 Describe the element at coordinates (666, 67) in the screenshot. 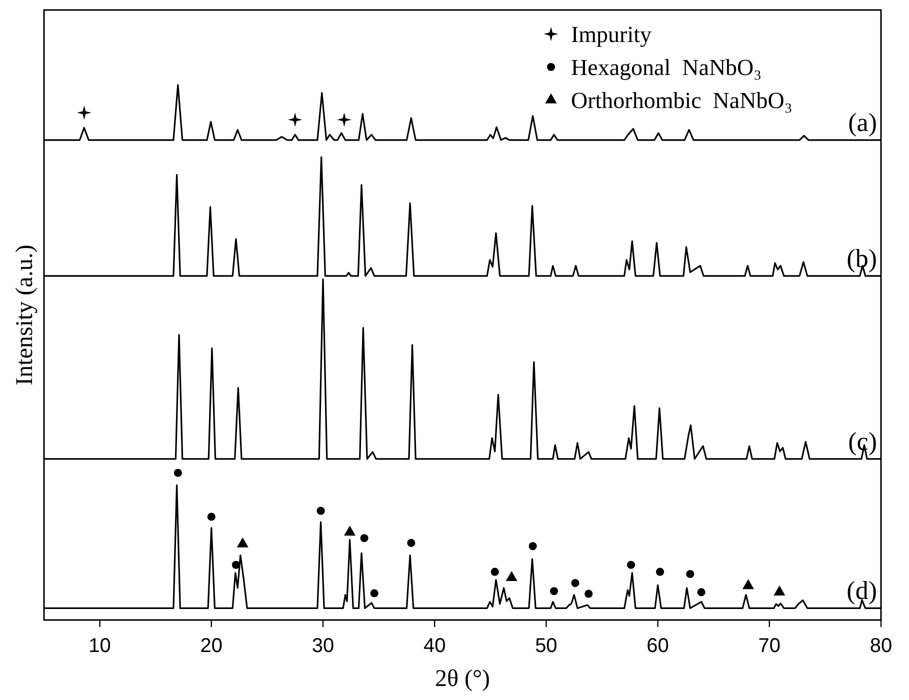

I see `legend-label: Hexagonal NaNbO₃` at that location.